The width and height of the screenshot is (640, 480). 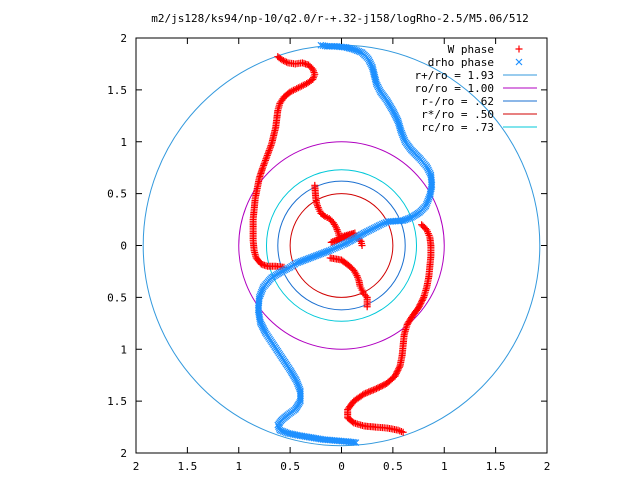 I want to click on legend-label: r*/ro = .50, so click(x=457, y=114).